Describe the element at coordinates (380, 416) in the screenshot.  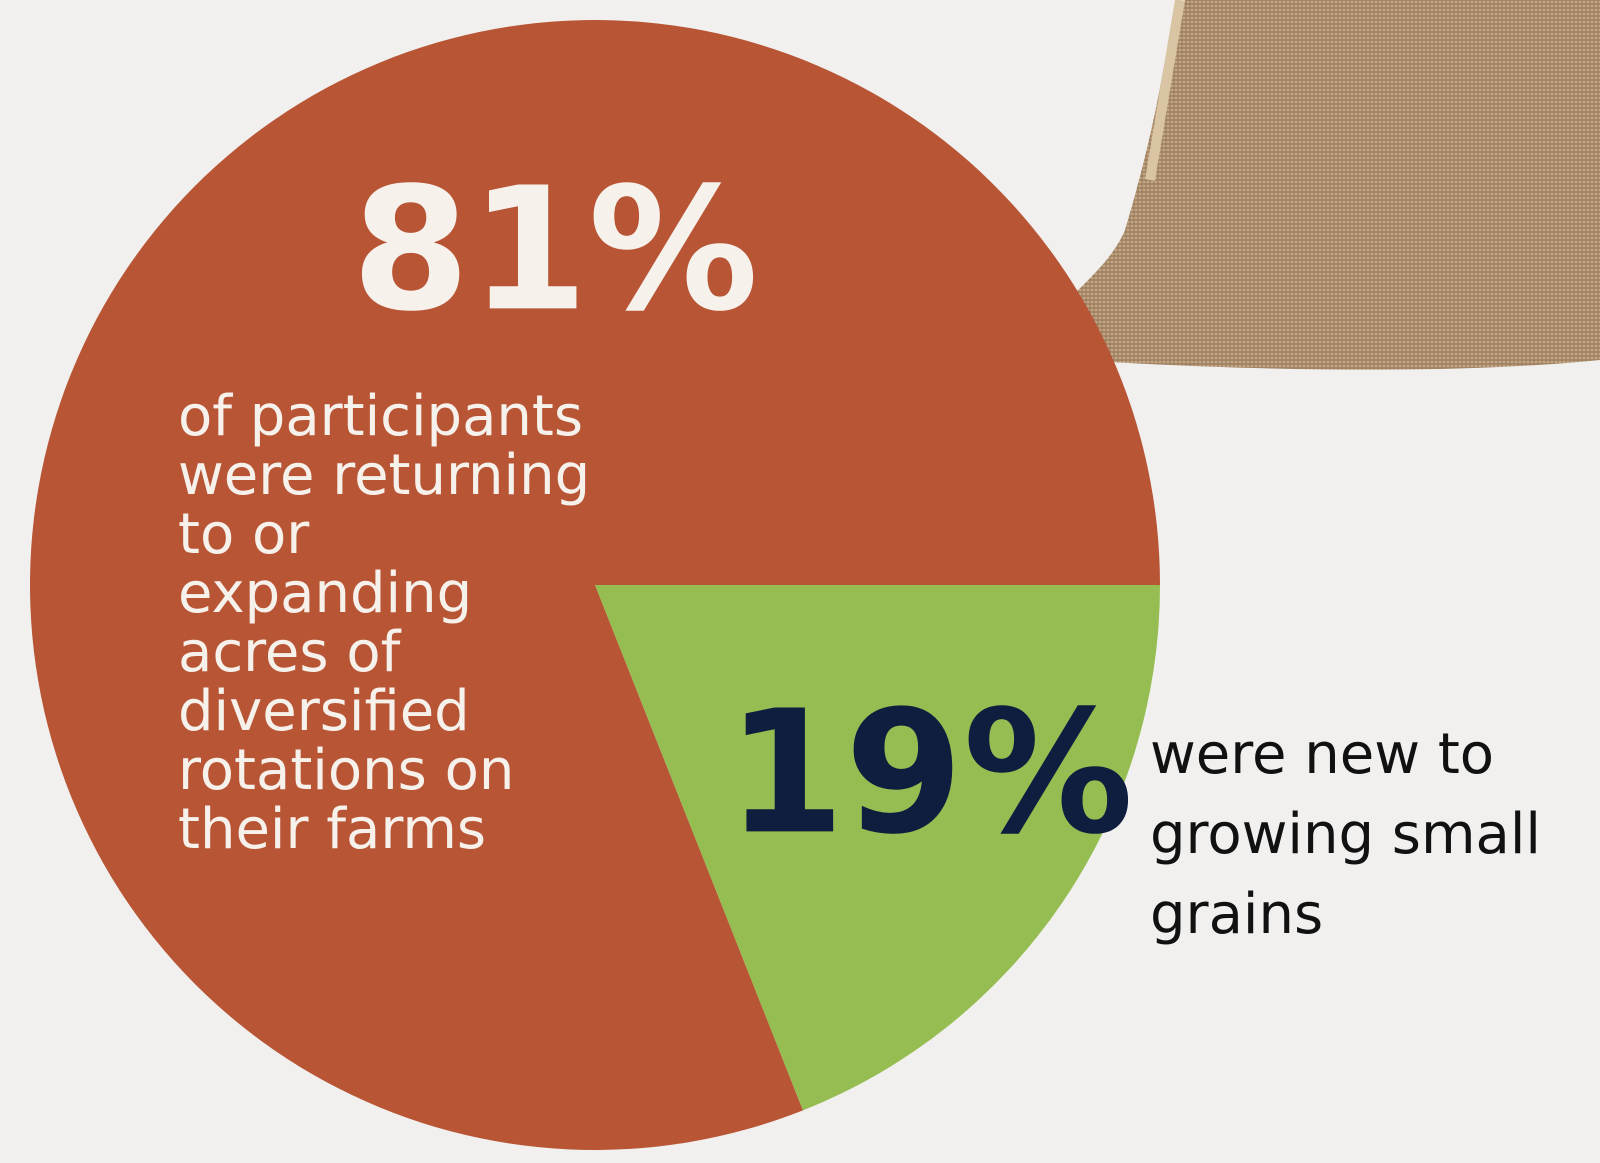
I see `description-line: of participants` at that location.